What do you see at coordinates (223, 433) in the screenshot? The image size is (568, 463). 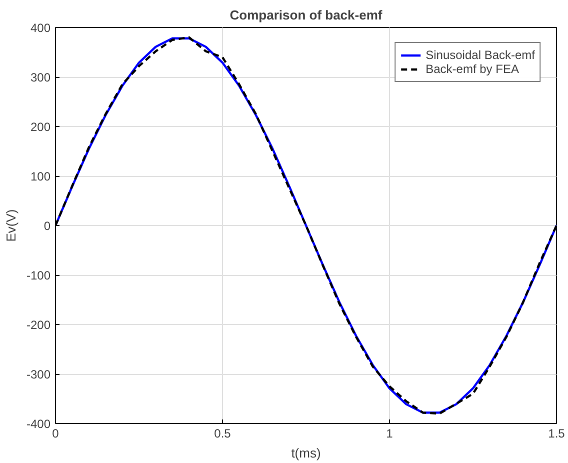 I see `x-tick-label: 0.5` at bounding box center [223, 433].